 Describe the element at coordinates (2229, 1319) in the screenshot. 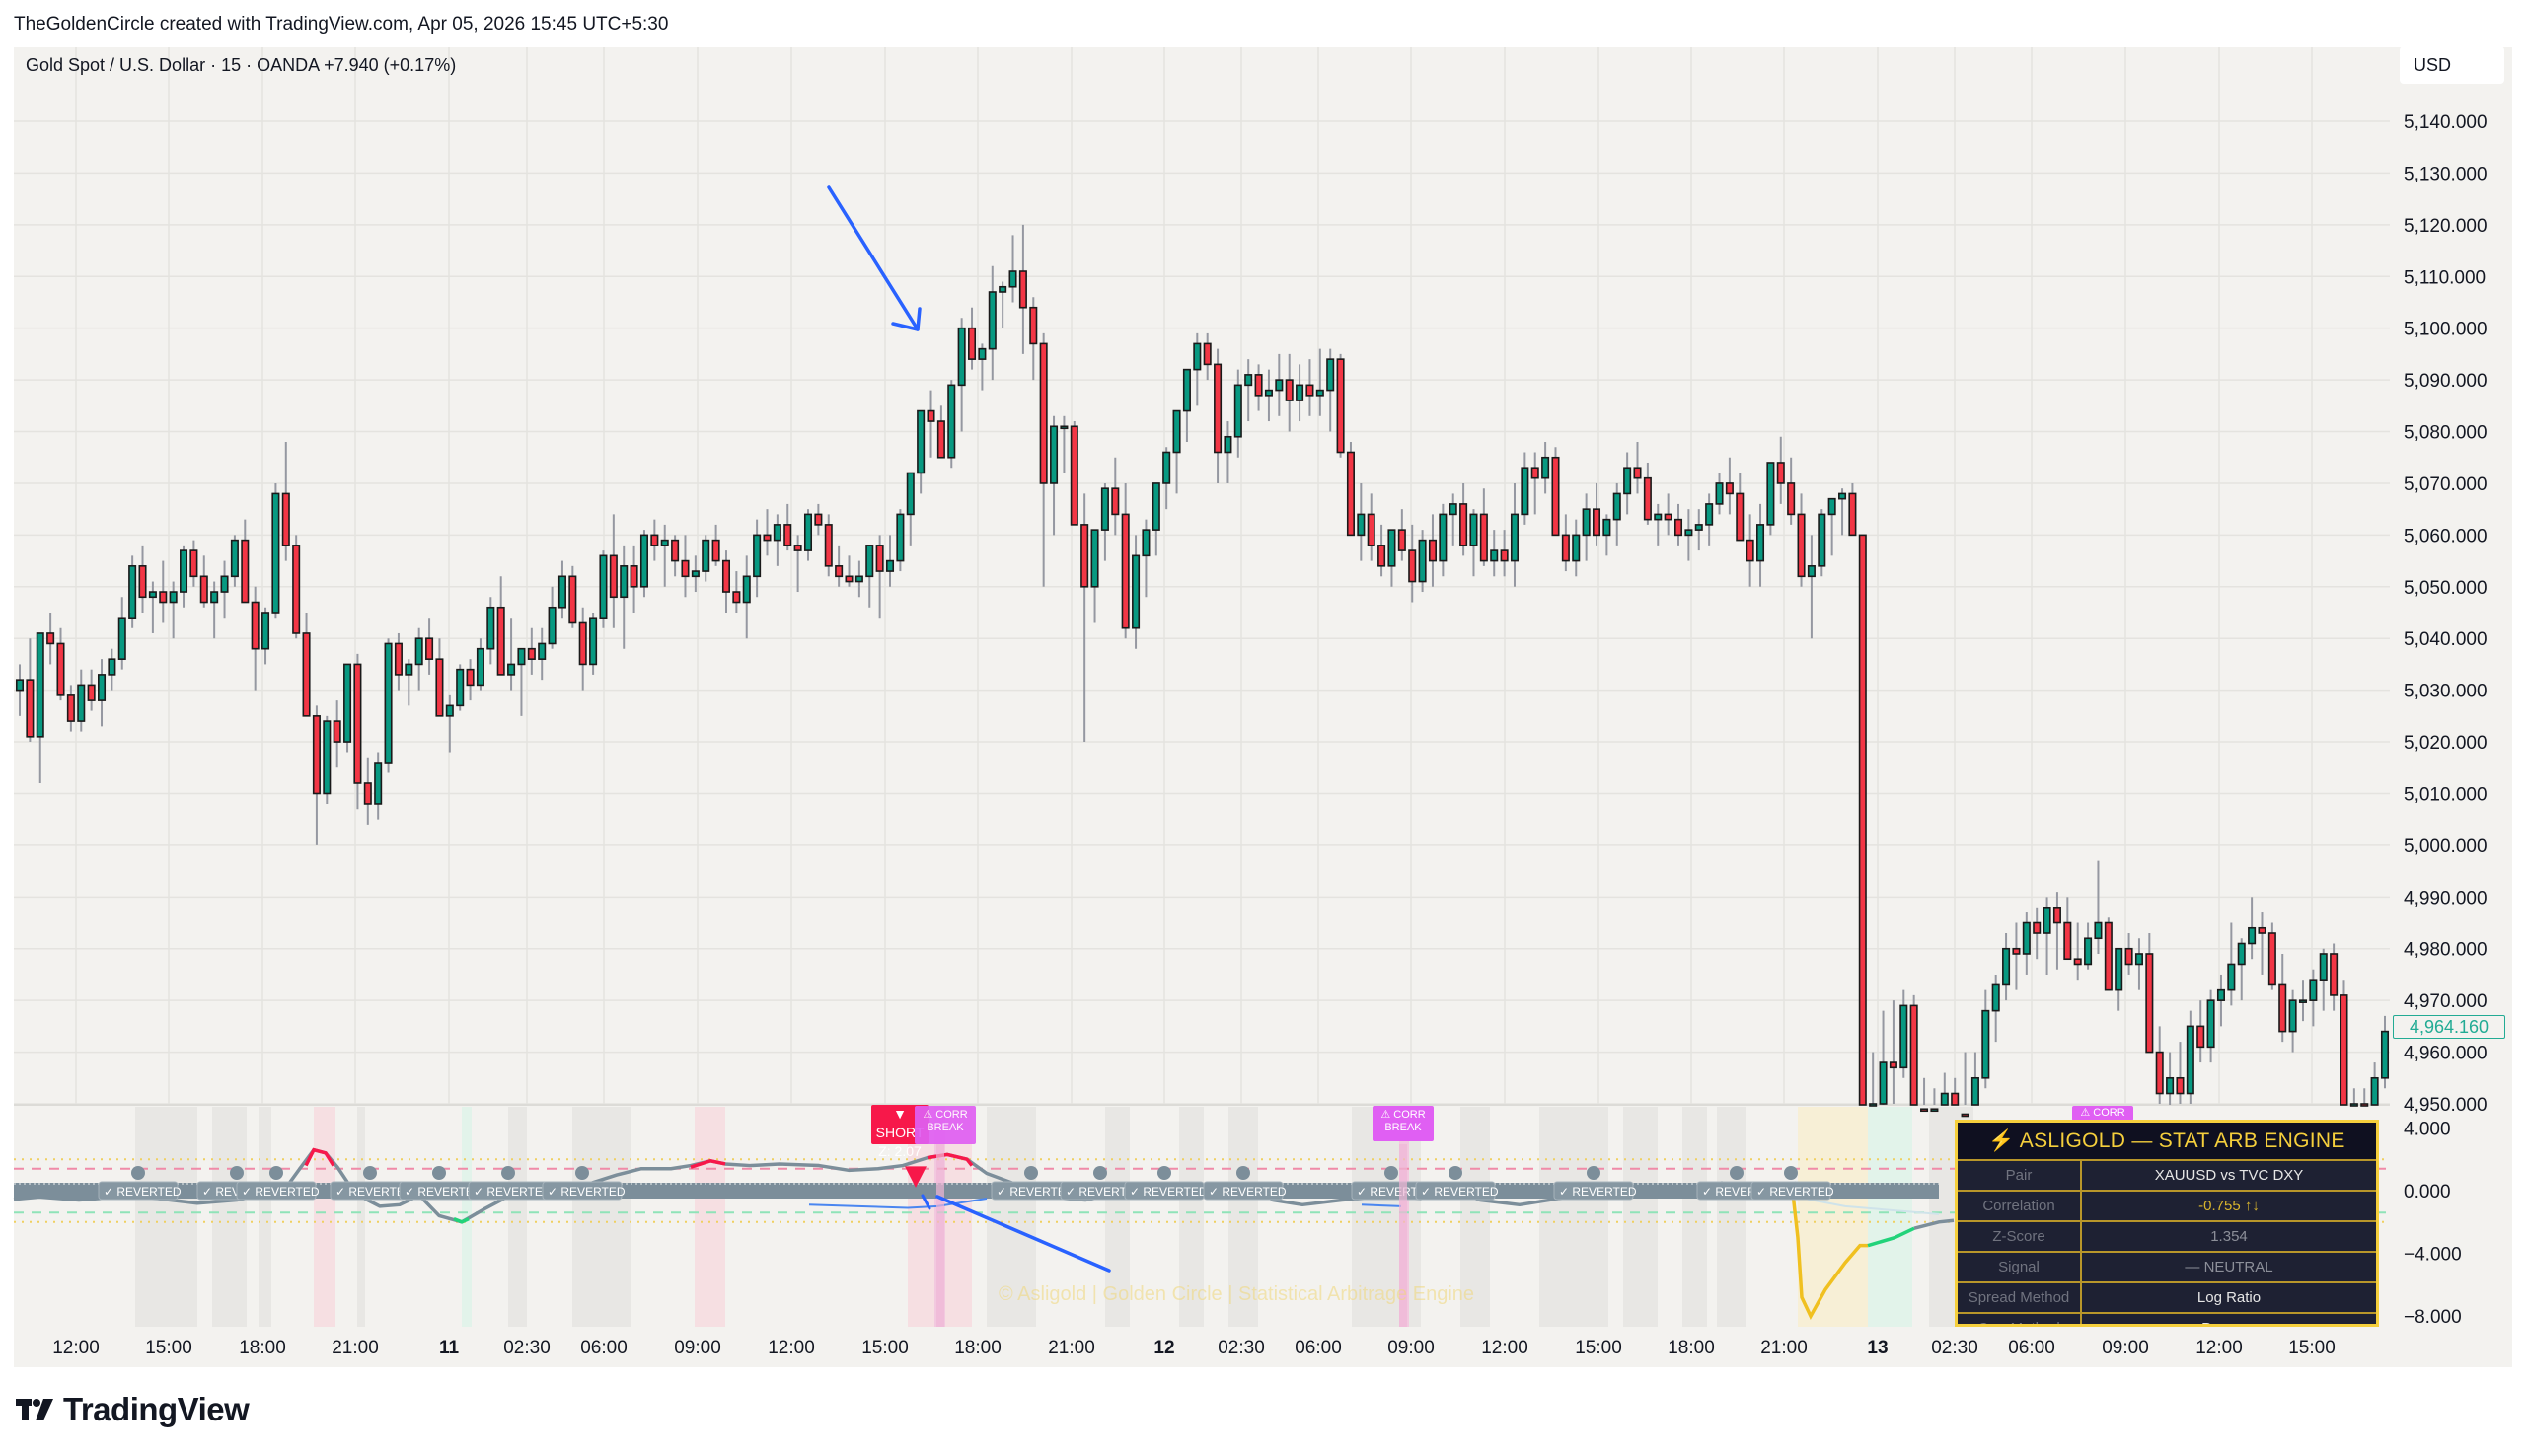

I see `info-value: Pearson` at that location.